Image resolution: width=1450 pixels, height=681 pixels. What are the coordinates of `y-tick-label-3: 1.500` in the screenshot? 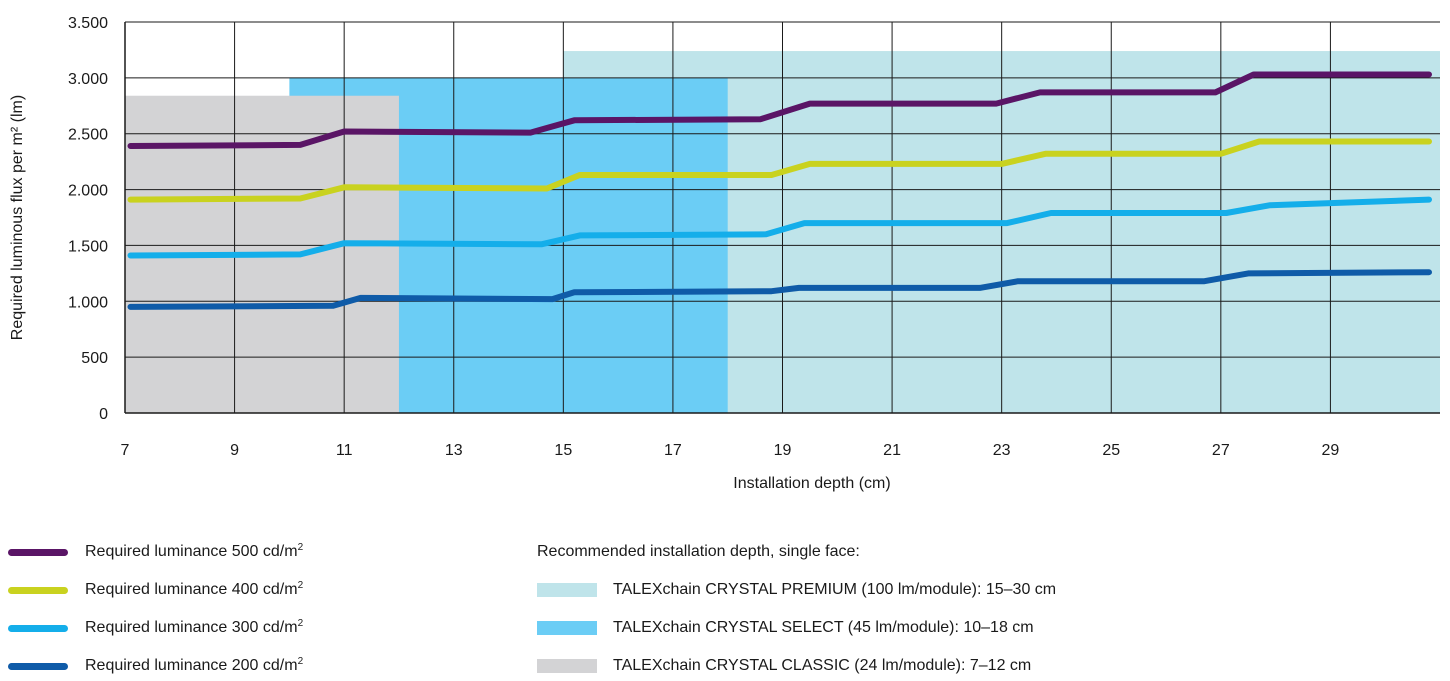 It's located at (88, 246).